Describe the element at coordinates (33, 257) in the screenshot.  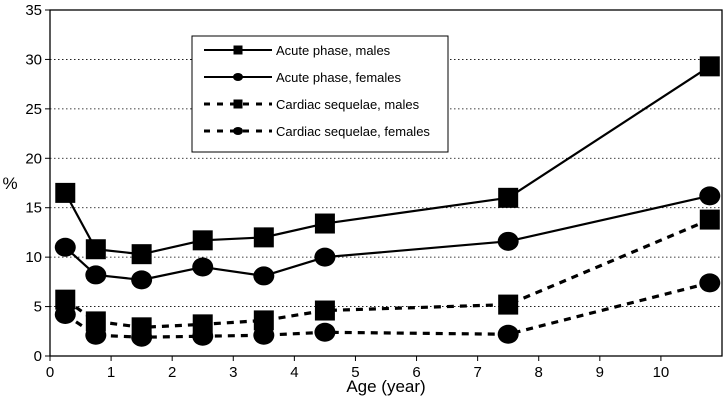
I see `y-tick-label-10: 10` at that location.